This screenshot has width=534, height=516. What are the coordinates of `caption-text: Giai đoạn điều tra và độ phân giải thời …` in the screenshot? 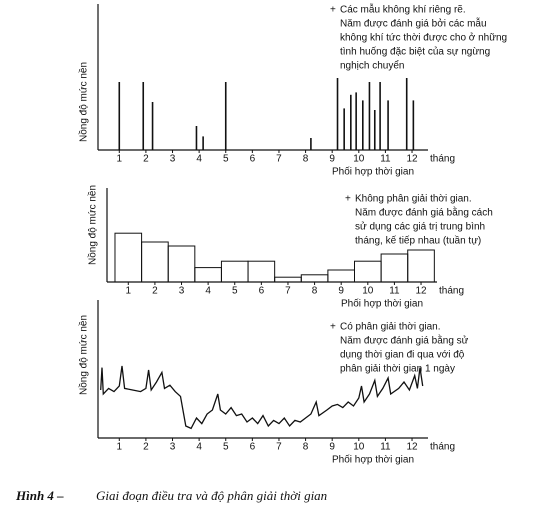 It's located at (211, 495).